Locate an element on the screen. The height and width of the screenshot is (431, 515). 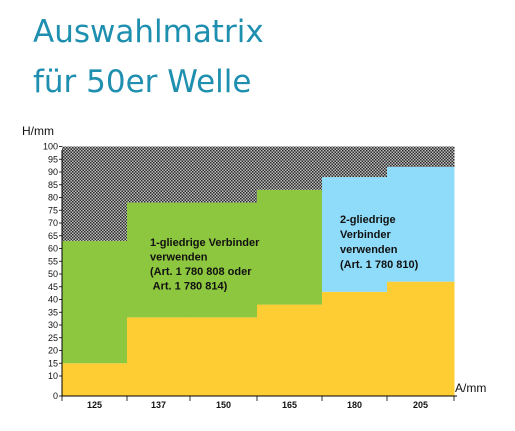
y-tick-label: 100 is located at coordinates (50, 147).